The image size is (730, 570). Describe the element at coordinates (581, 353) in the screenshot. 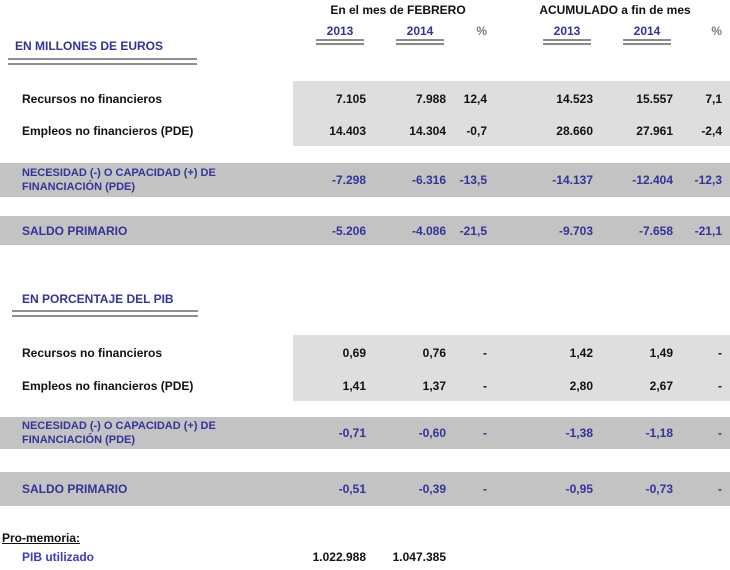

I see `cell-value: 1,42` at that location.